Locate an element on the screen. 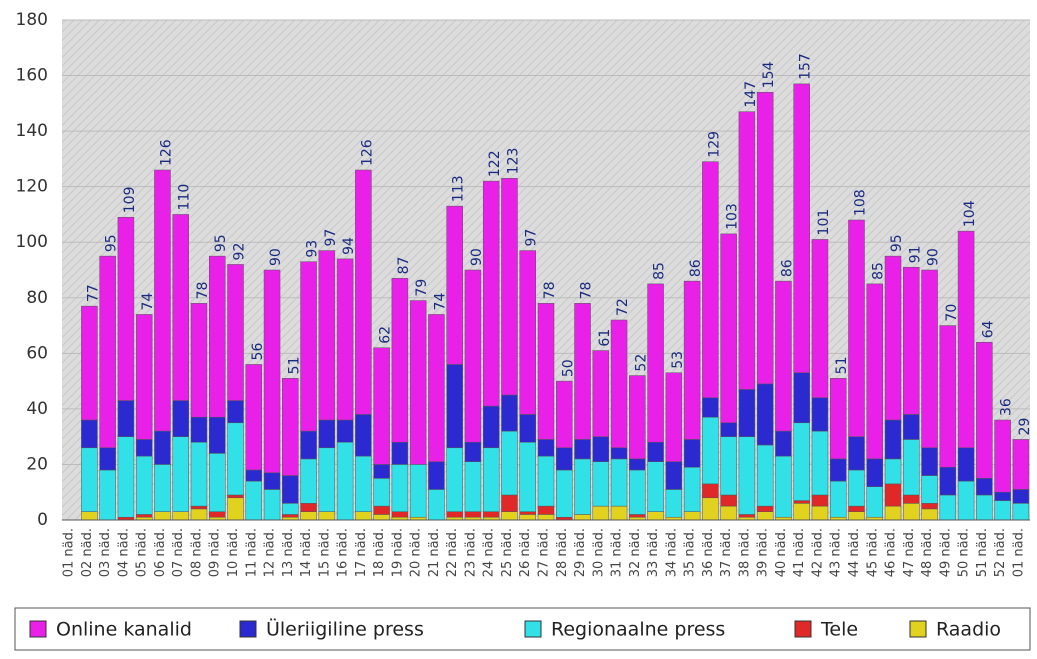  total-label: 70 is located at coordinates (952, 313).